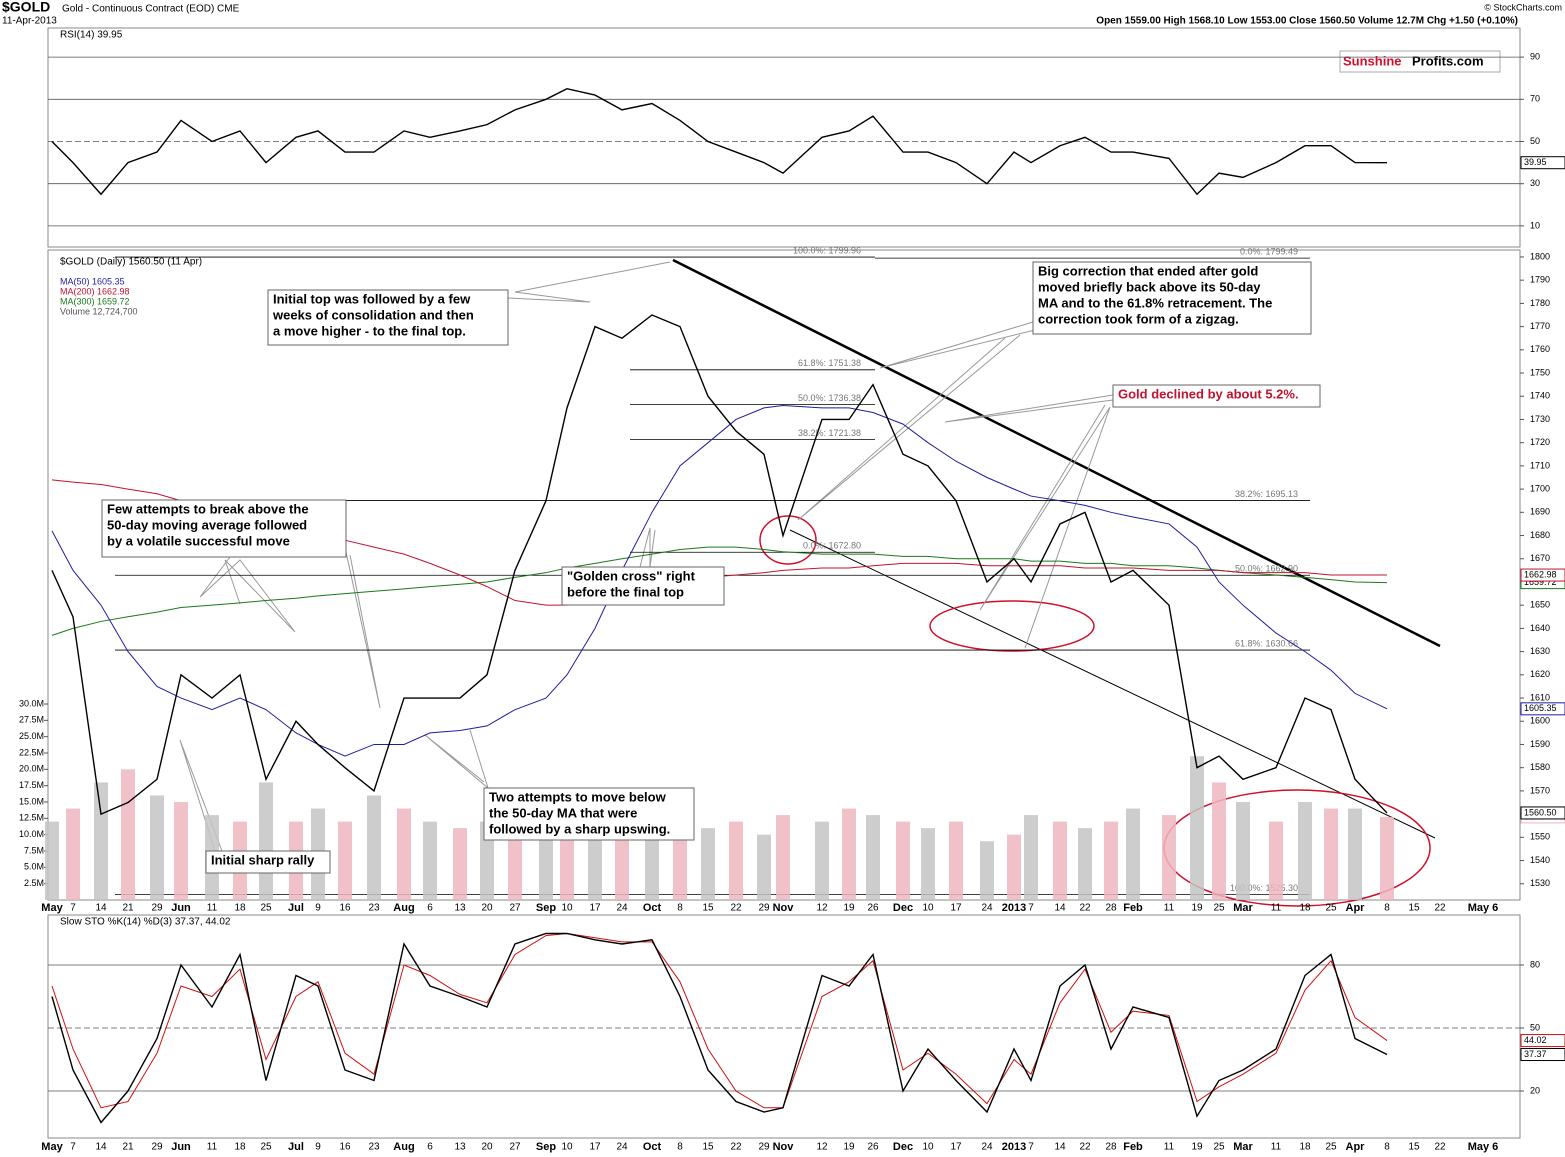 This screenshot has width=1565, height=1157. I want to click on y-tick-label: 1570, so click(1540, 790).